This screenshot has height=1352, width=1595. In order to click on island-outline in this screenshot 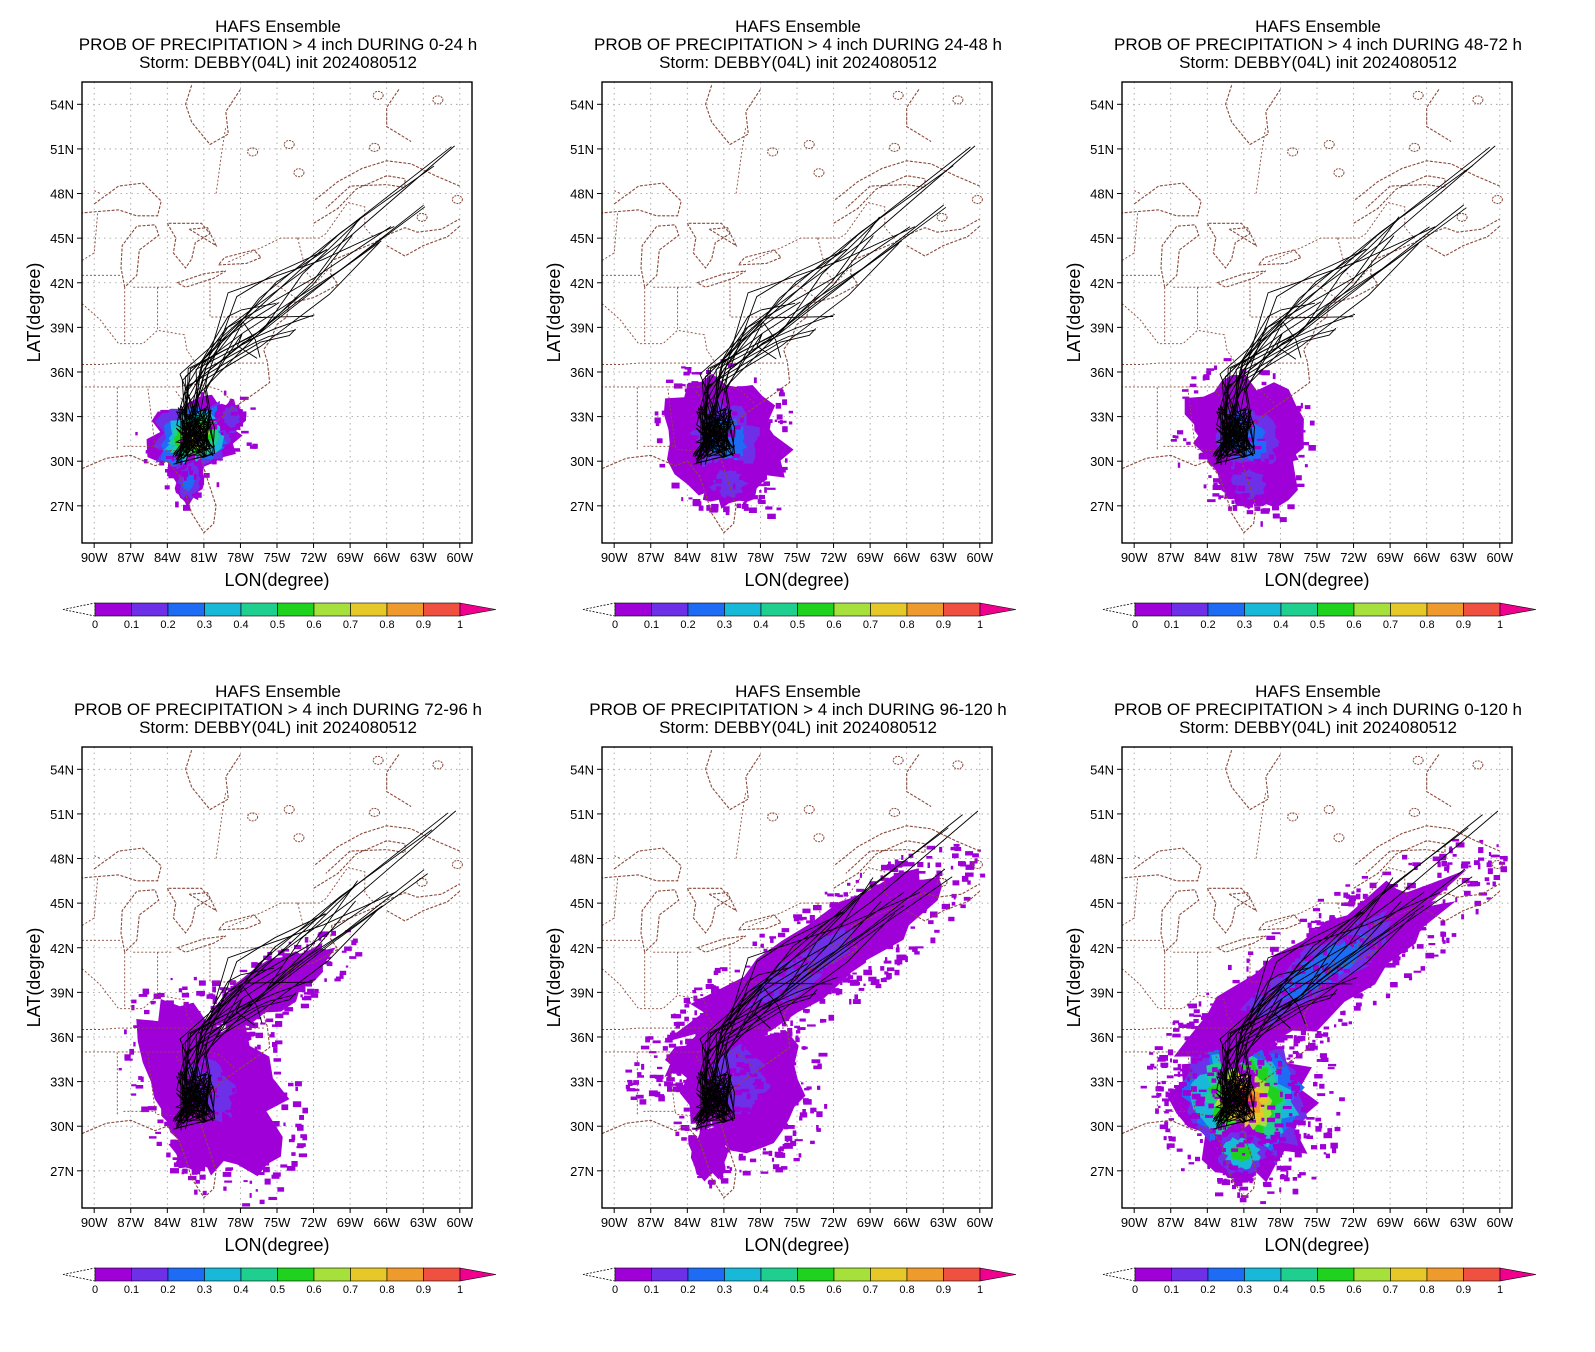, I will do `click(958, 100)`.